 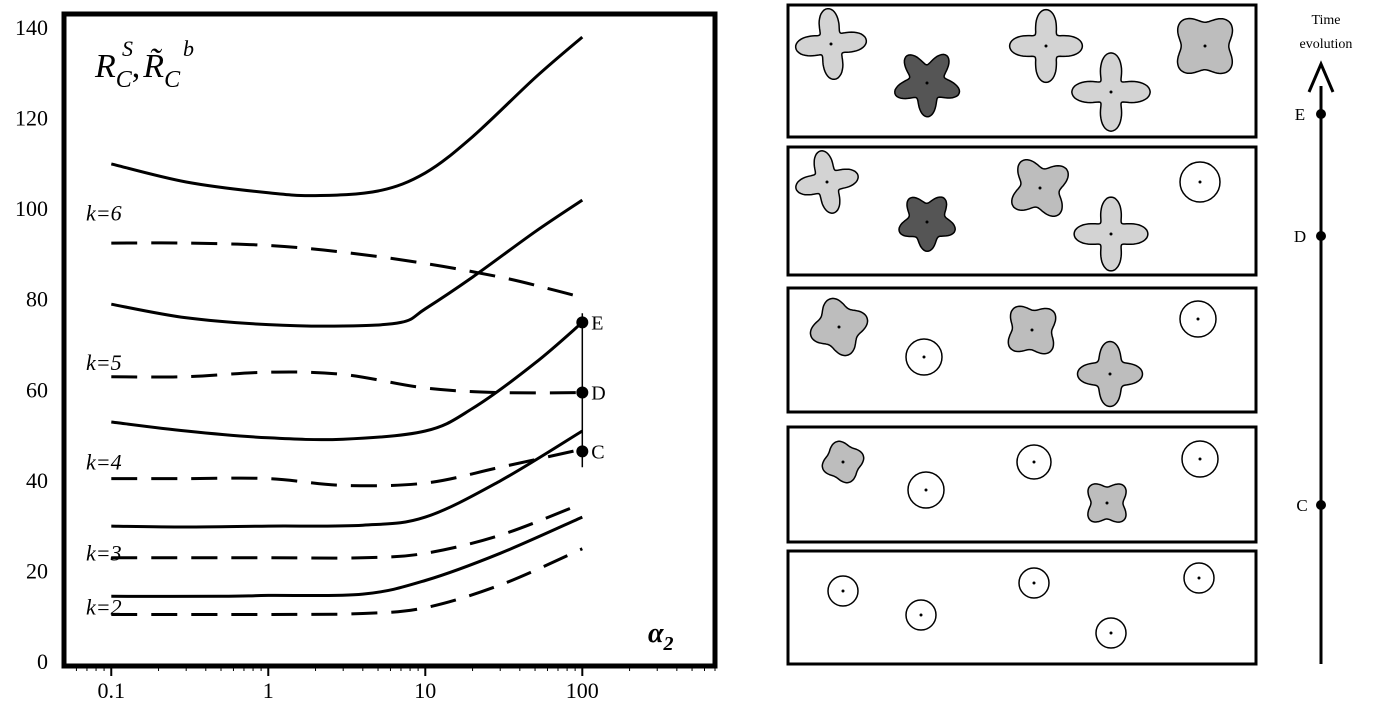 I want to click on series-k5-solid, so click(x=347, y=263).